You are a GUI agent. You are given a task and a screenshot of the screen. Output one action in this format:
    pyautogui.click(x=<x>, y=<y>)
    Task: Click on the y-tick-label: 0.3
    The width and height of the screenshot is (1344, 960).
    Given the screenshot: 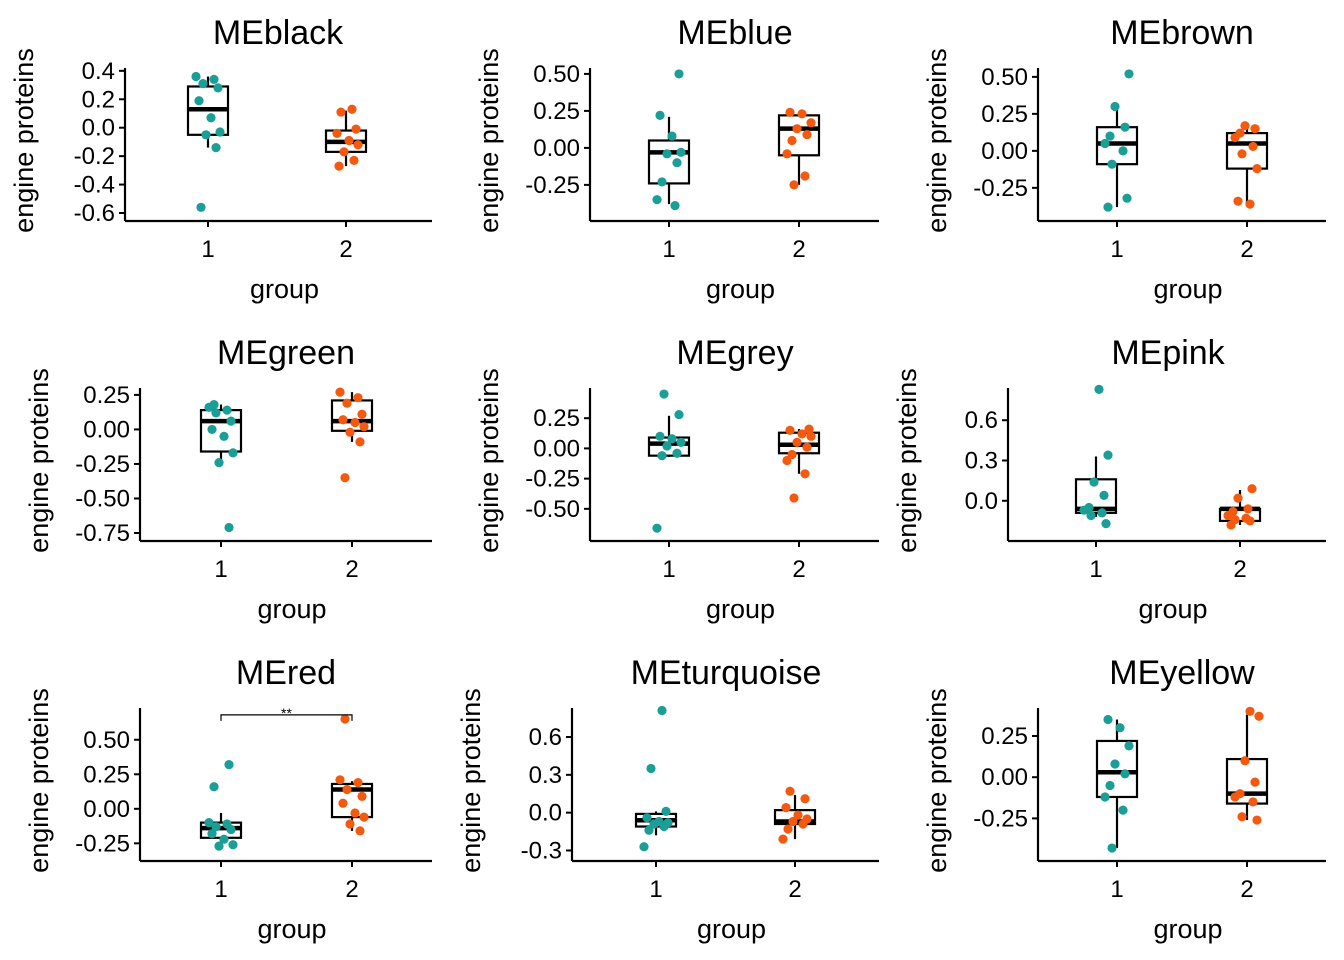 What is the action you would take?
    pyautogui.click(x=981, y=461)
    